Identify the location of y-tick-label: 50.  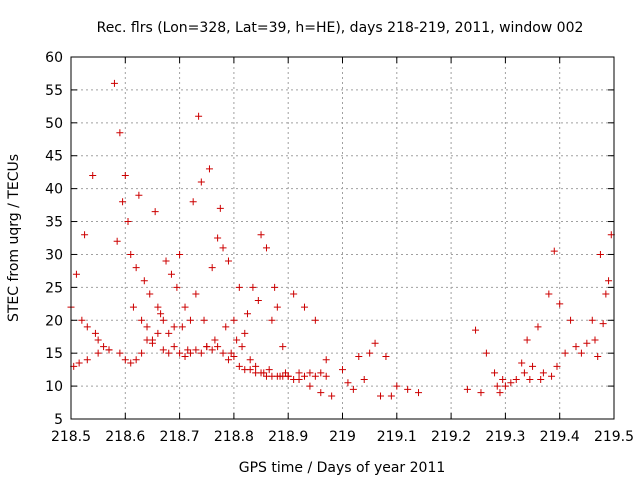
(54, 124).